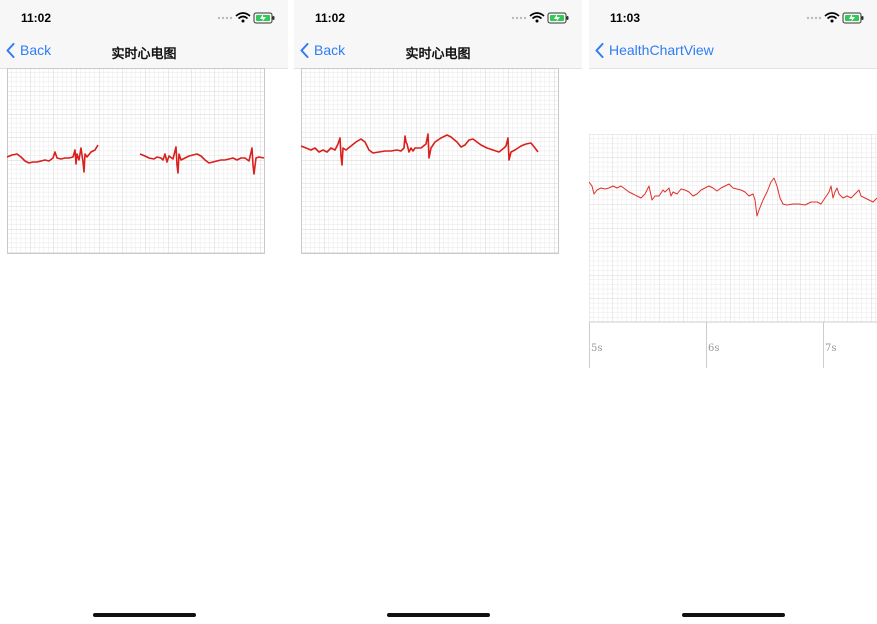  I want to click on navigation-bar: HealthChartView, so click(733, 51).